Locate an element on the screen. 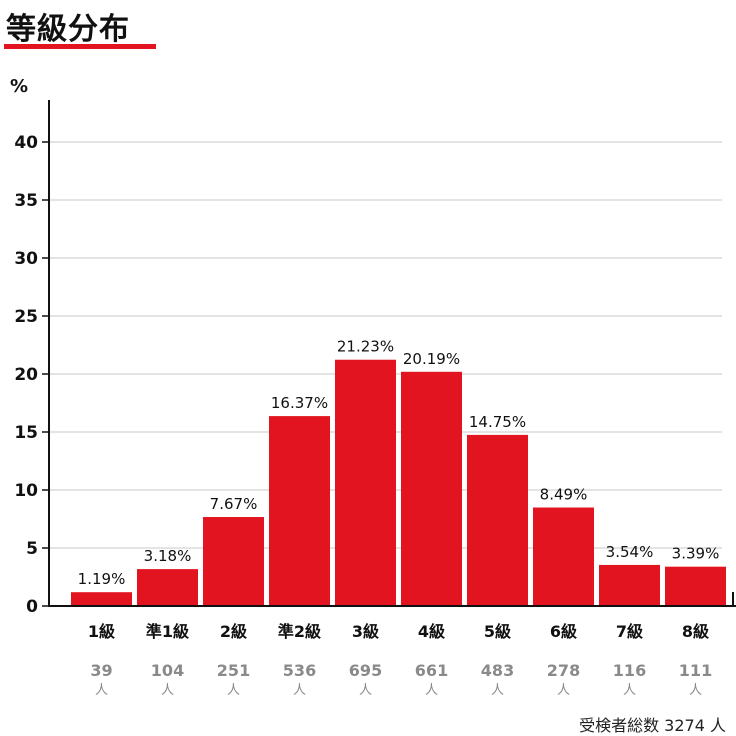  y-tick-label: 25 is located at coordinates (26, 317).